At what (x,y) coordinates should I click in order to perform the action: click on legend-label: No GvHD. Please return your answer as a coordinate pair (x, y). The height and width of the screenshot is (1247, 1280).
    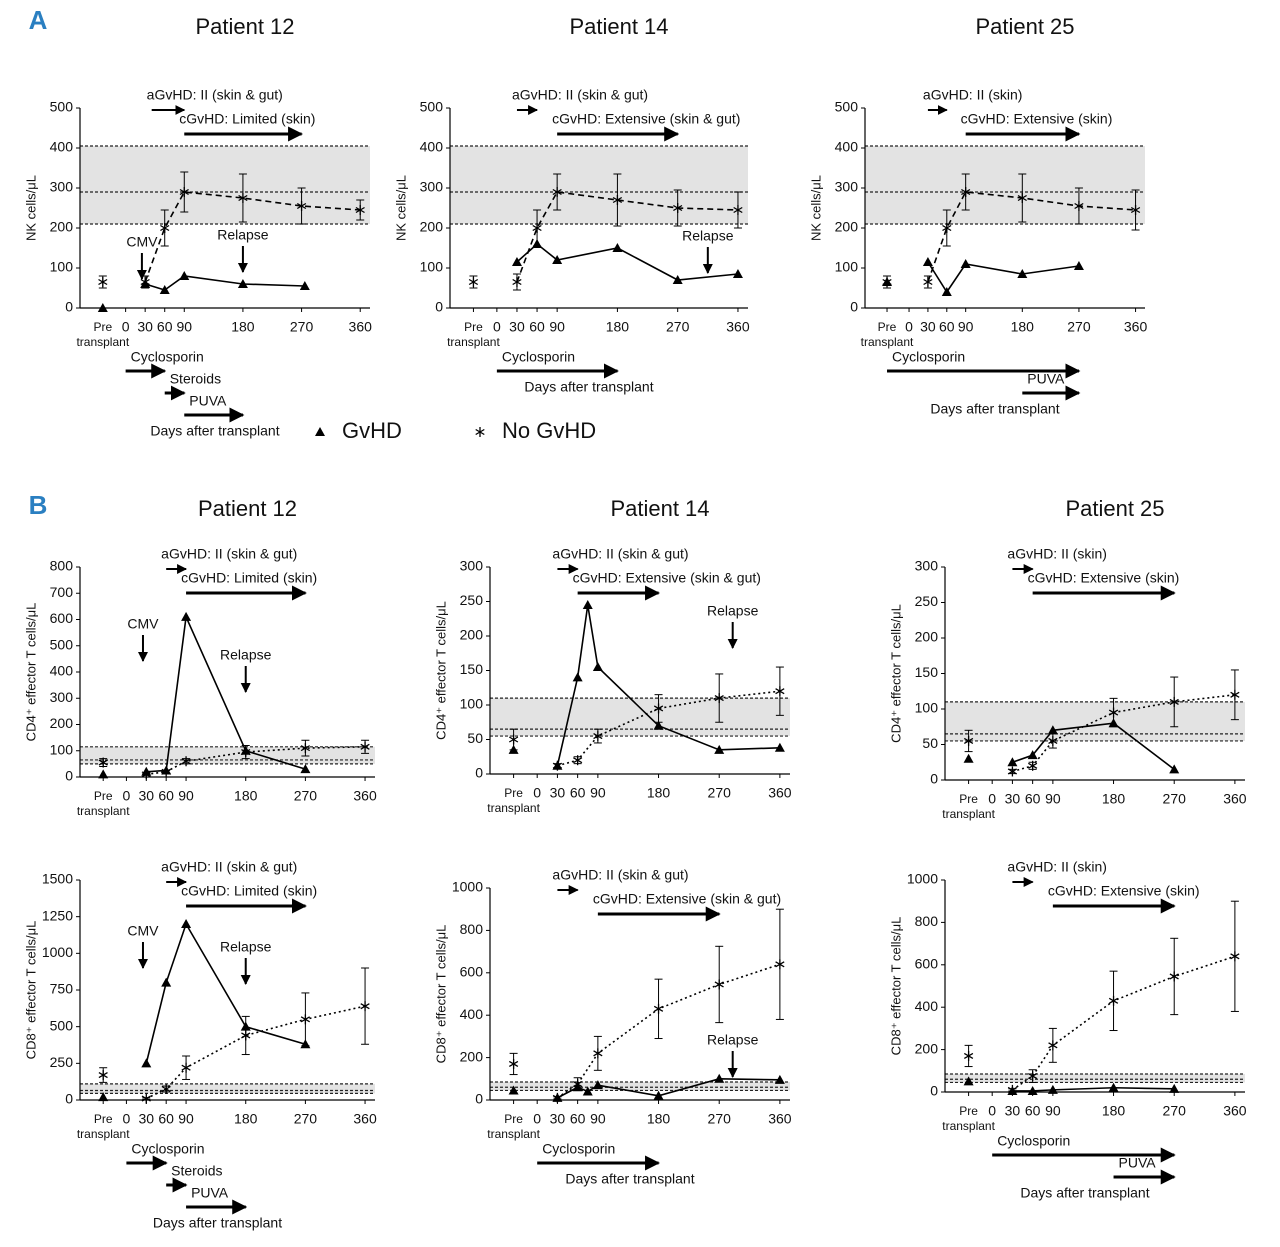
    Looking at the image, I should click on (549, 430).